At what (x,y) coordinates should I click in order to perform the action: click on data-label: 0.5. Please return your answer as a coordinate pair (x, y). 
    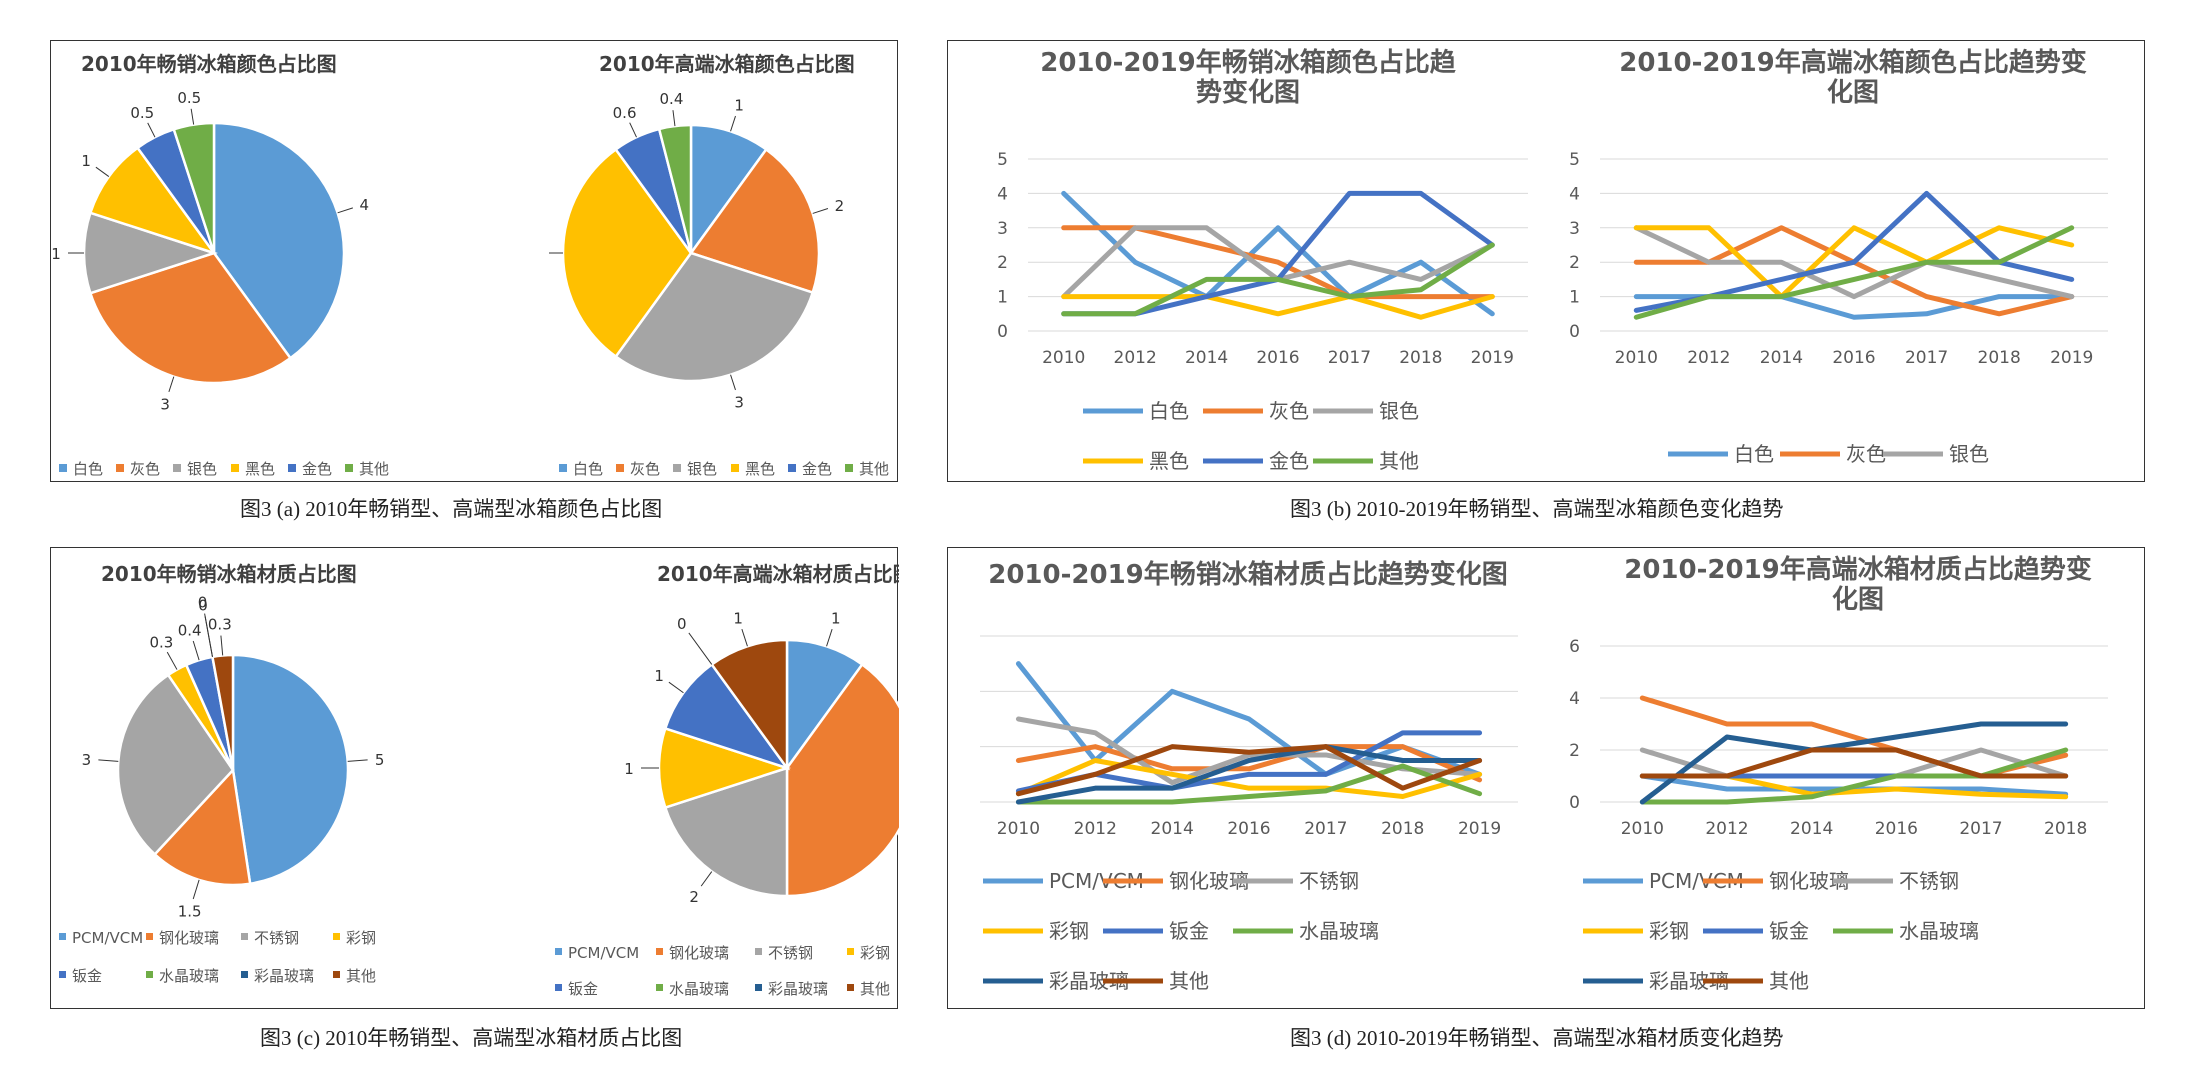
    Looking at the image, I should click on (189, 98).